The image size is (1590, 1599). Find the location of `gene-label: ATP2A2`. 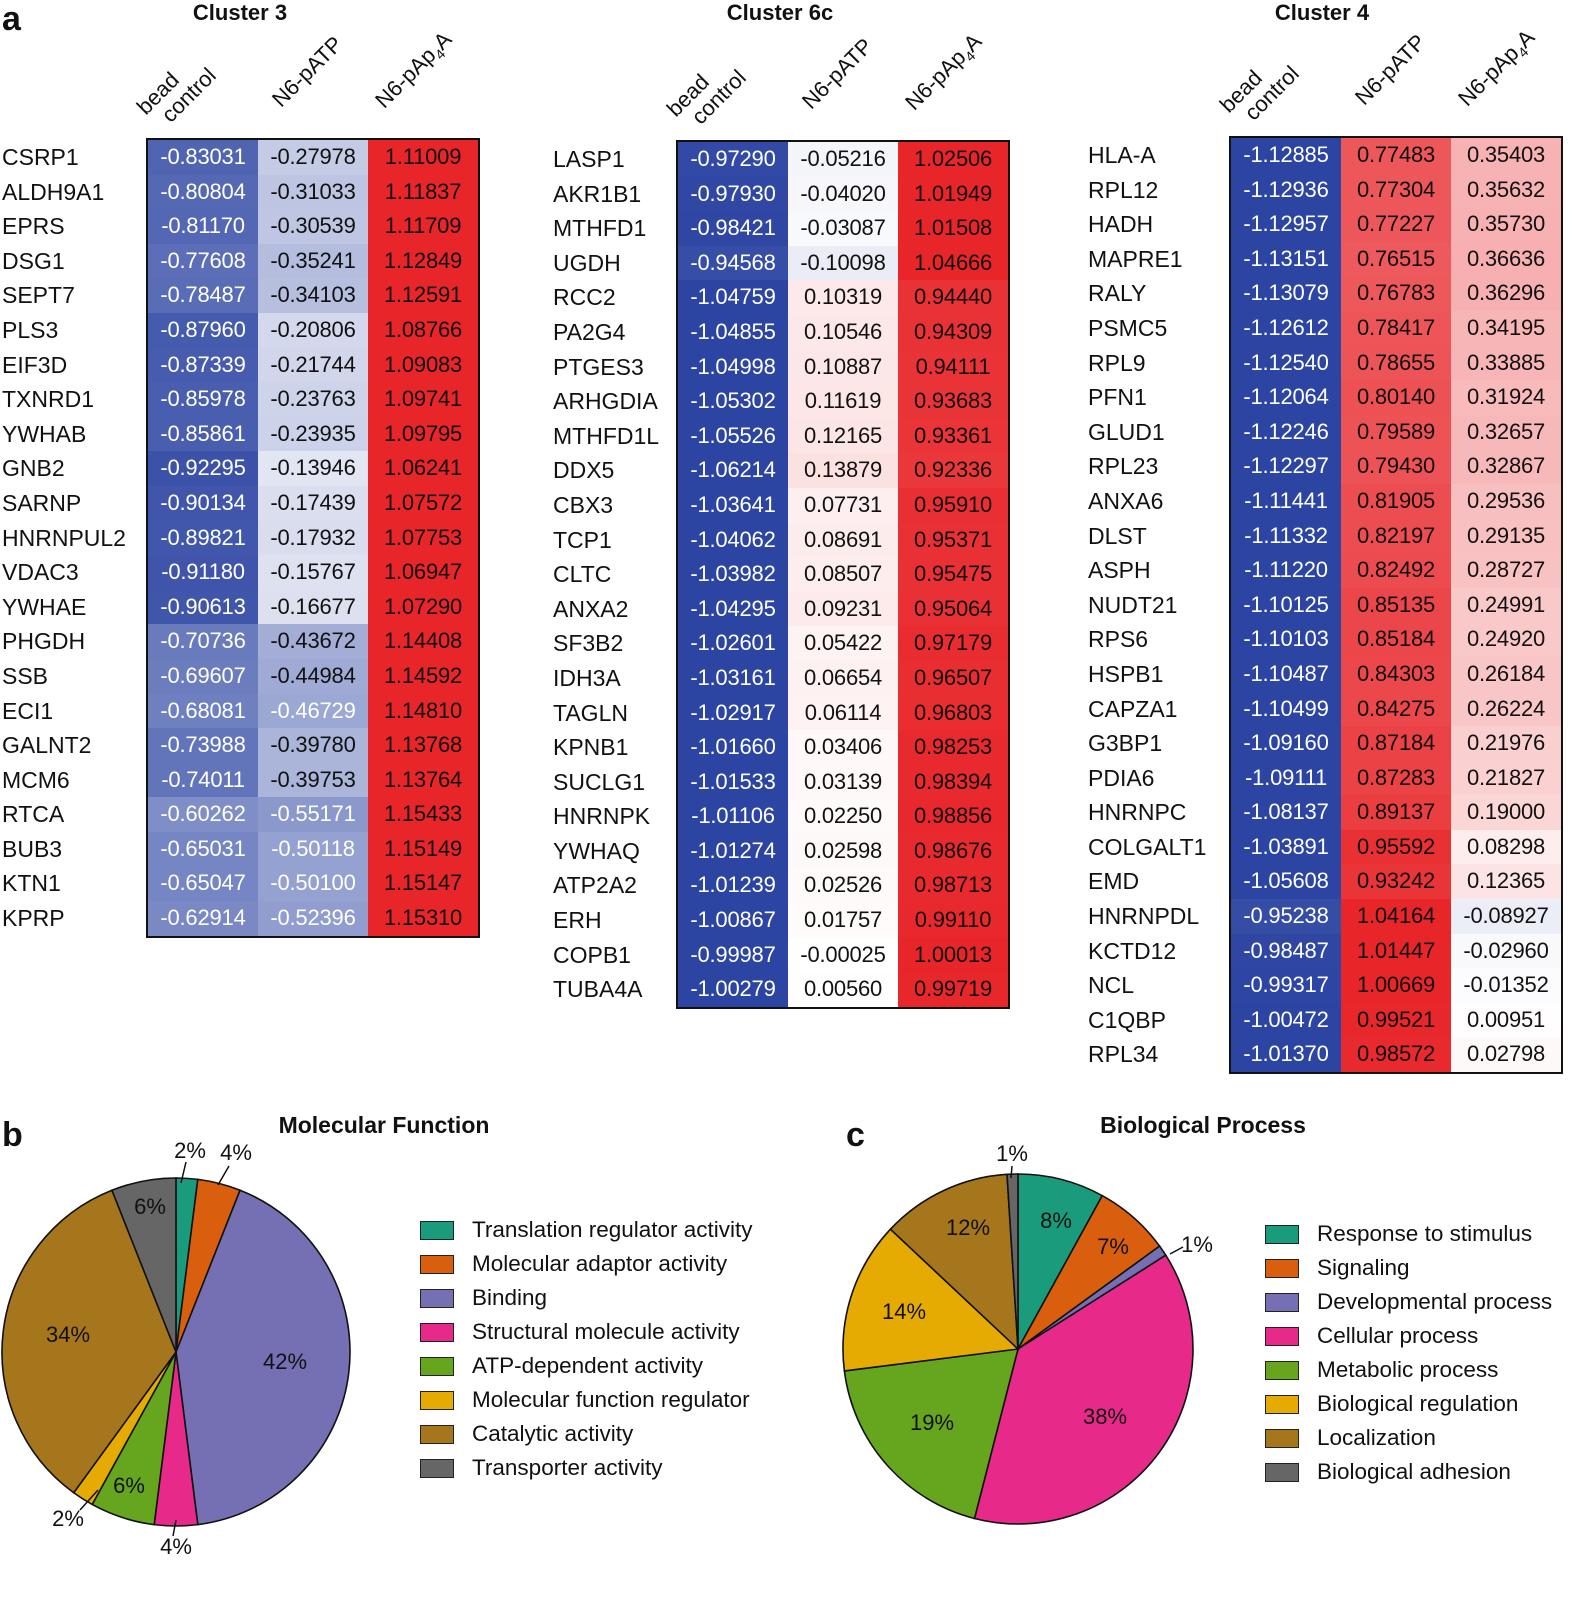

gene-label: ATP2A2 is located at coordinates (595, 885).